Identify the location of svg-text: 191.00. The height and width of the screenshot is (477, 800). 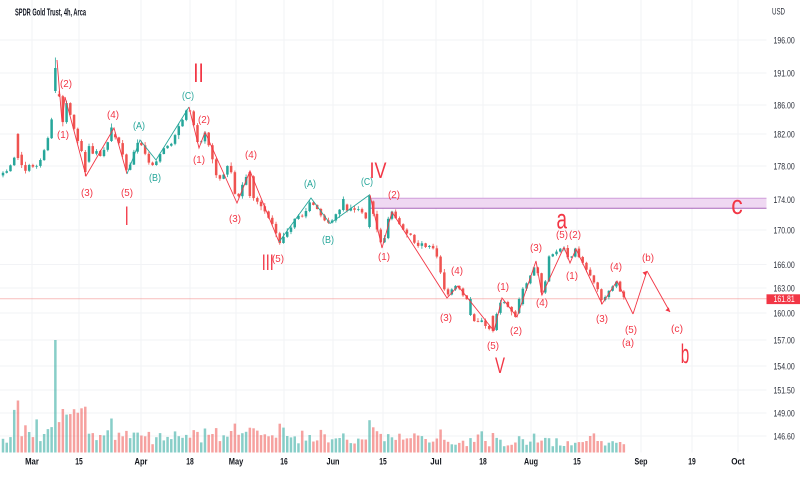
(784, 74).